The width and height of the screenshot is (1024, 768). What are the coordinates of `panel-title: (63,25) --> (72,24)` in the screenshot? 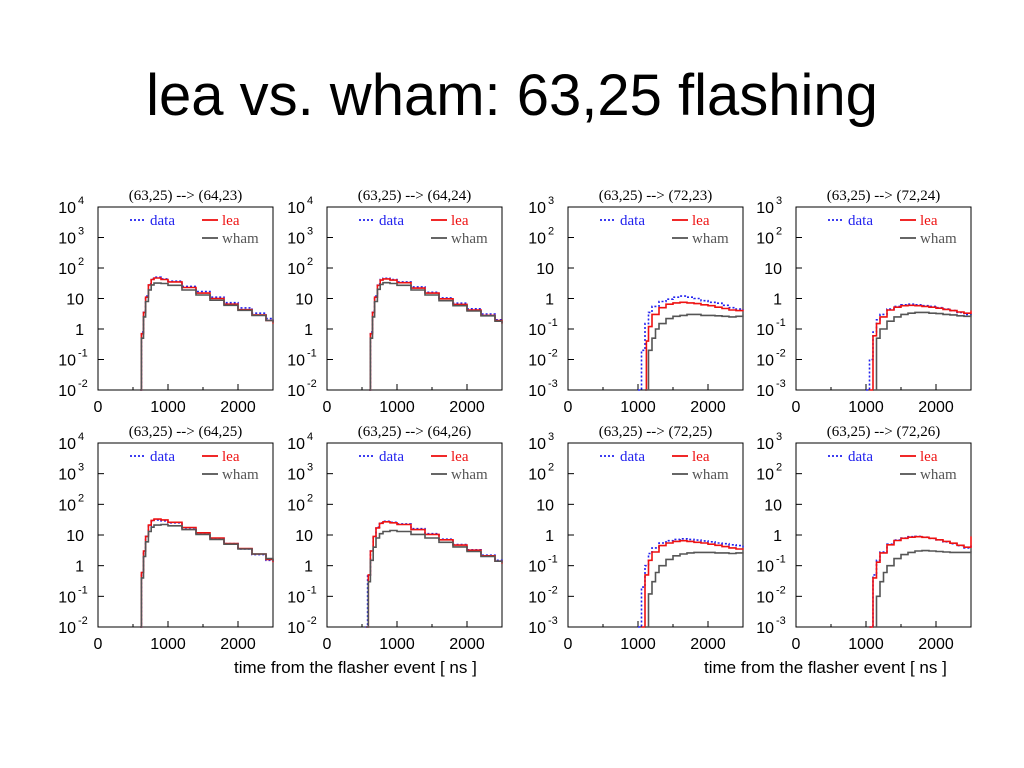 It's located at (883, 196).